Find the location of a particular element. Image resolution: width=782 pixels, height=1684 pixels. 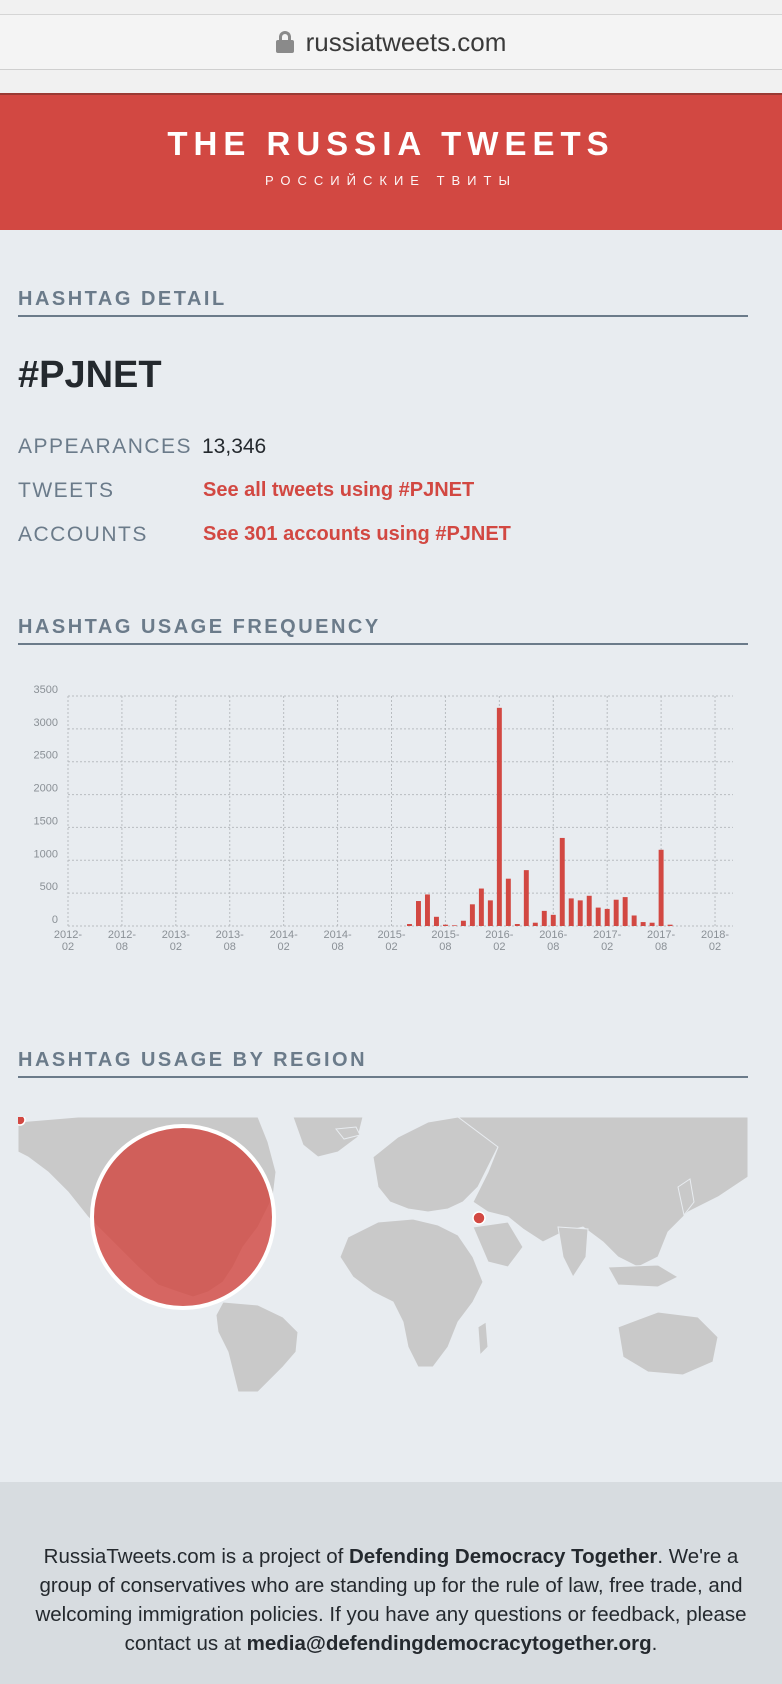

asia-landmass is located at coordinates (602, 1192).